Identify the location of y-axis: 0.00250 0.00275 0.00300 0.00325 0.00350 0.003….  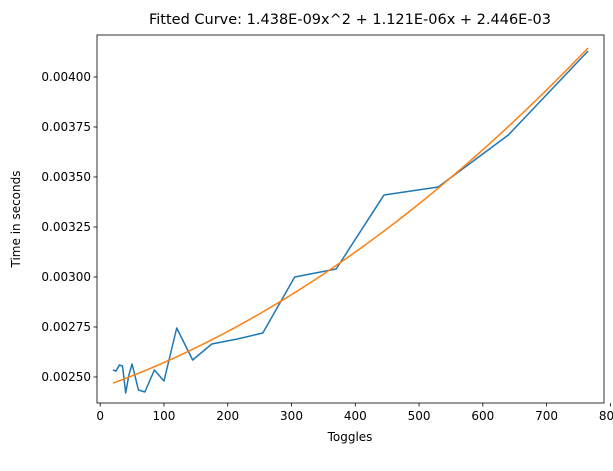
(69, 227).